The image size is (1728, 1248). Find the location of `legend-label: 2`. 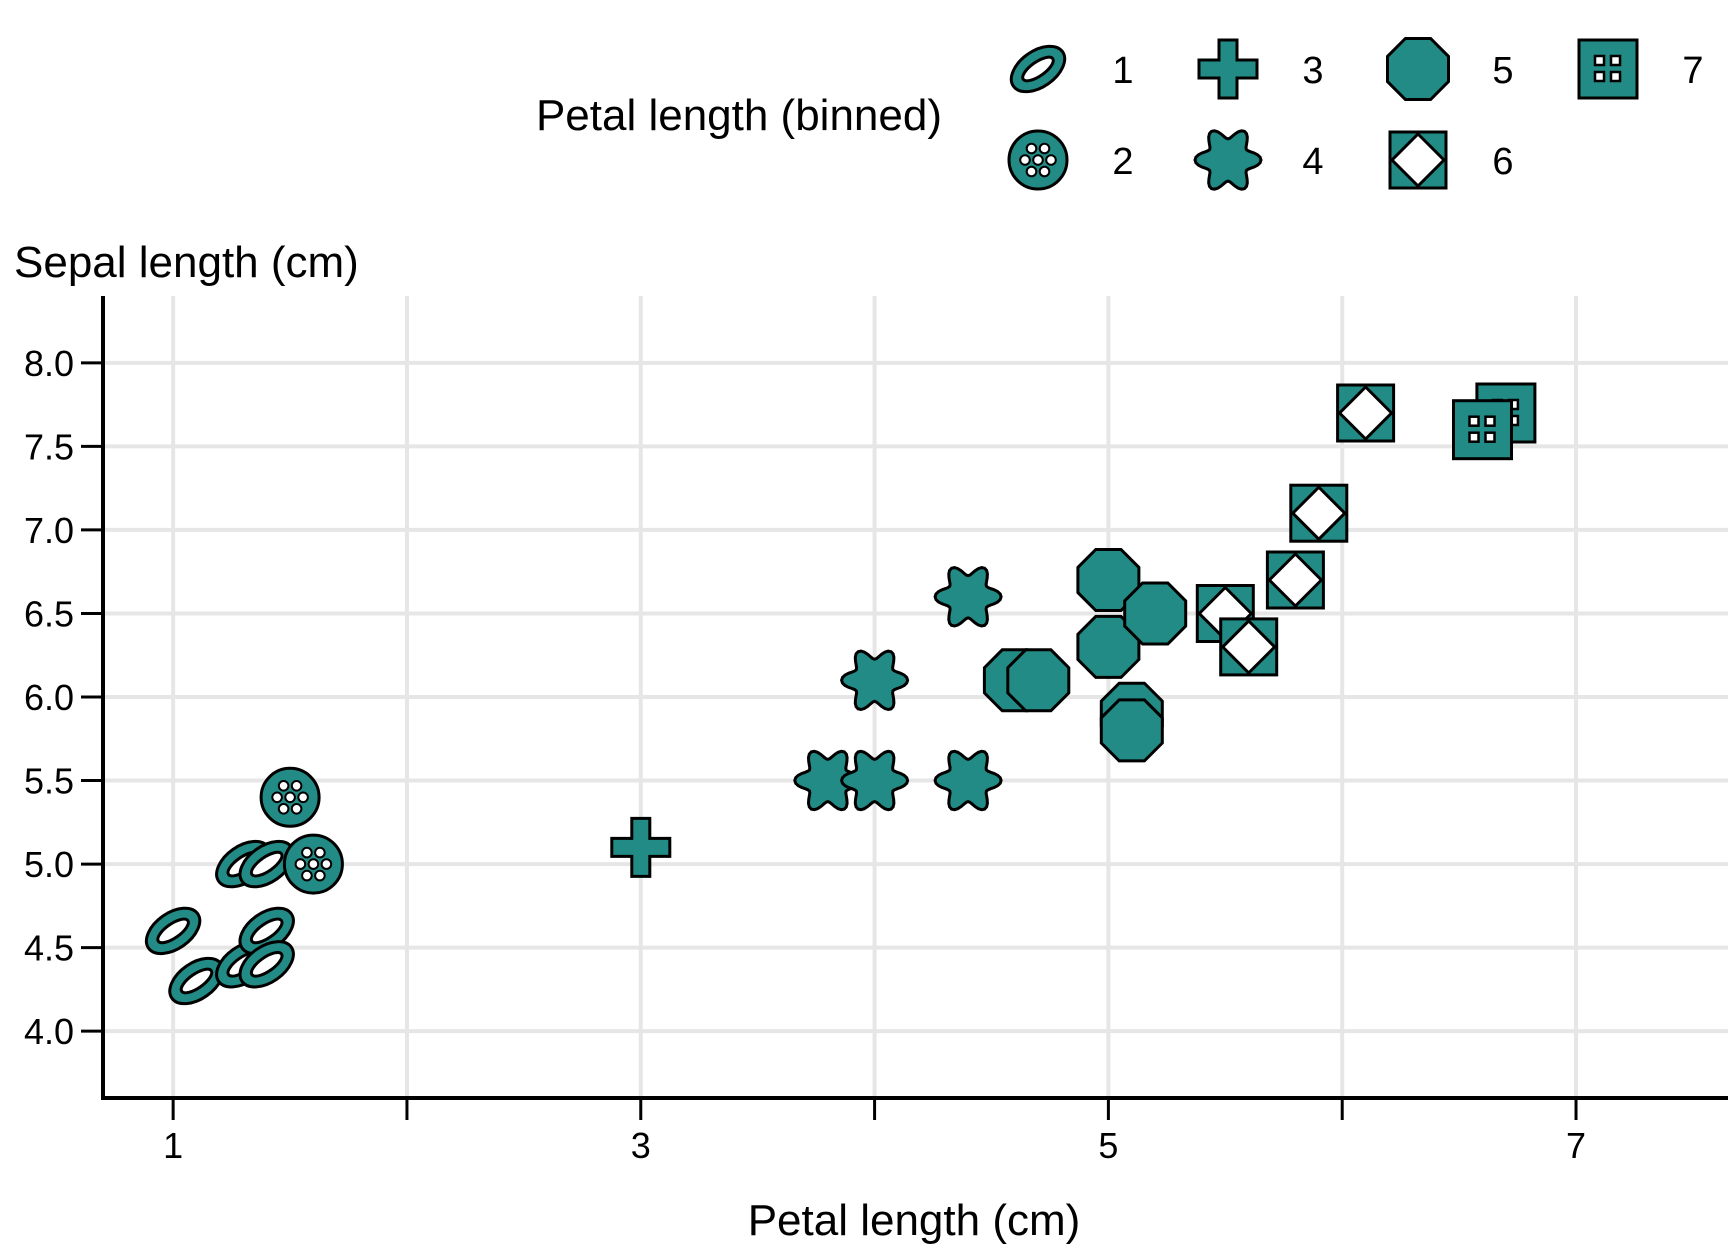

legend-label: 2 is located at coordinates (1122, 162).